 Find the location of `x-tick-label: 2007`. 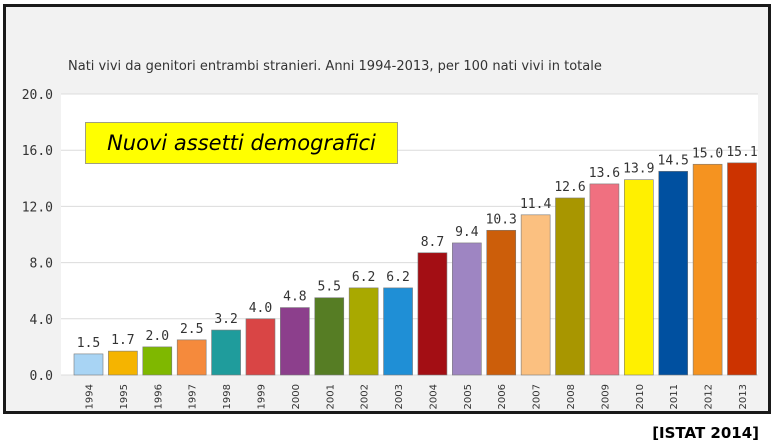

x-tick-label: 2007 is located at coordinates (537, 396).